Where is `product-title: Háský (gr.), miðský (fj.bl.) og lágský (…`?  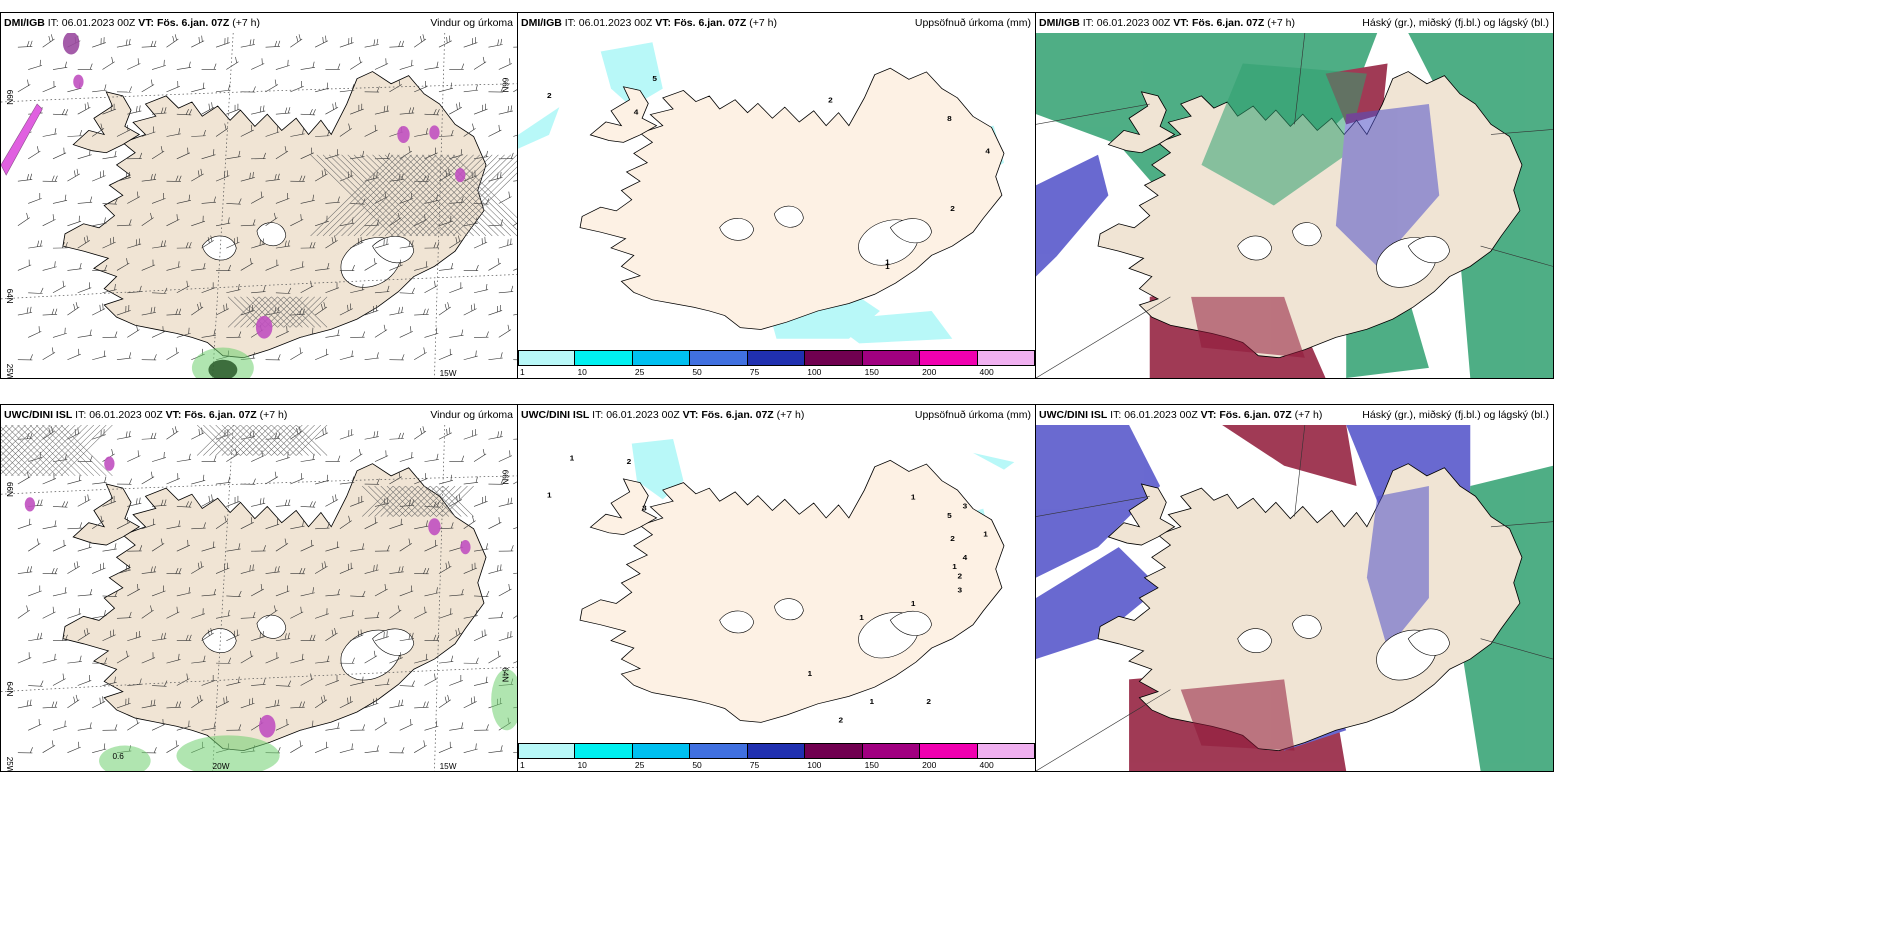 product-title: Háský (gr.), miðský (fj.bl.) og lágský (… is located at coordinates (1455, 415).